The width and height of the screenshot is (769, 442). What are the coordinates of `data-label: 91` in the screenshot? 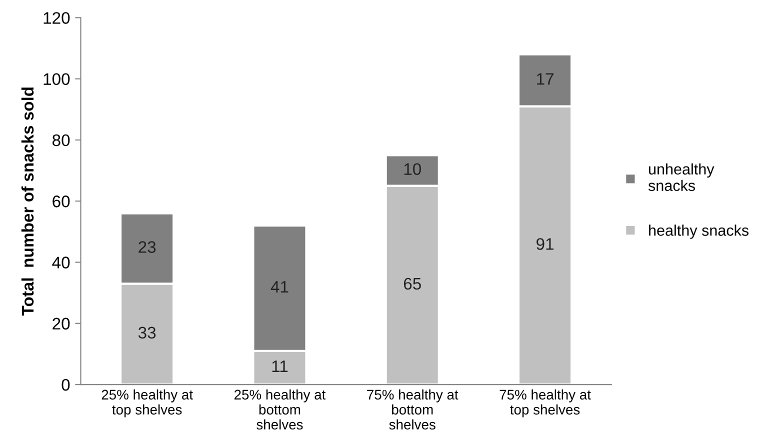 It's located at (545, 244).